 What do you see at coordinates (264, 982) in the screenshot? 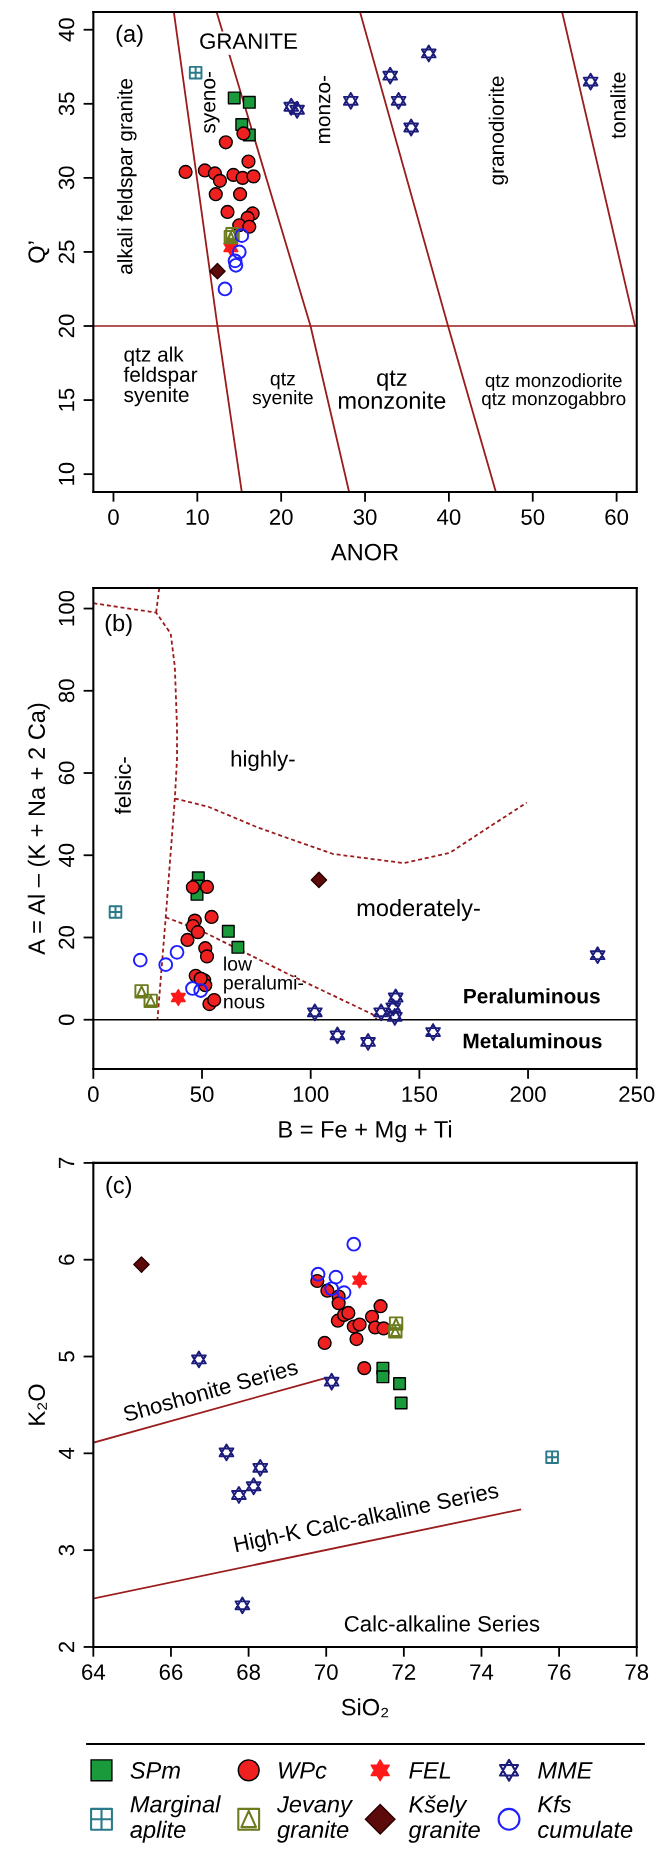
I see `annotation: low peralumi- nous` at bounding box center [264, 982].